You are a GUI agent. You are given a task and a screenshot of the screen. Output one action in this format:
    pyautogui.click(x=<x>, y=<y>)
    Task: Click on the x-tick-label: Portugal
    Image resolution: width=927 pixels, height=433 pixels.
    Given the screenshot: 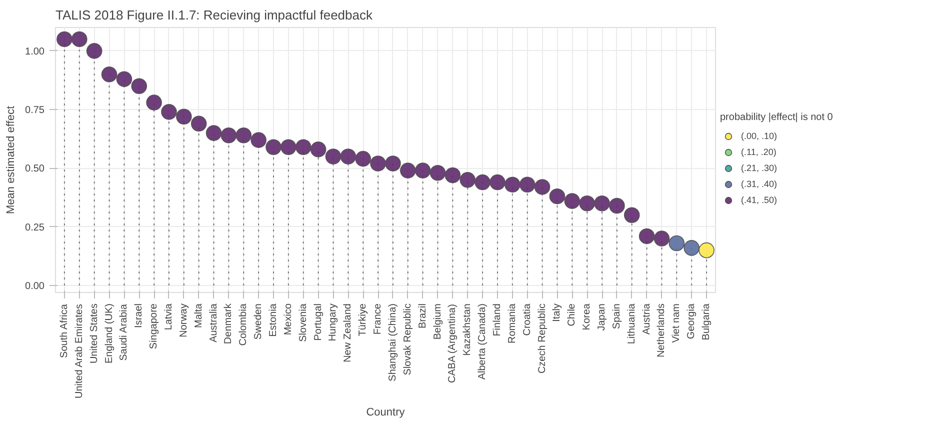 What is the action you would take?
    pyautogui.click(x=318, y=322)
    